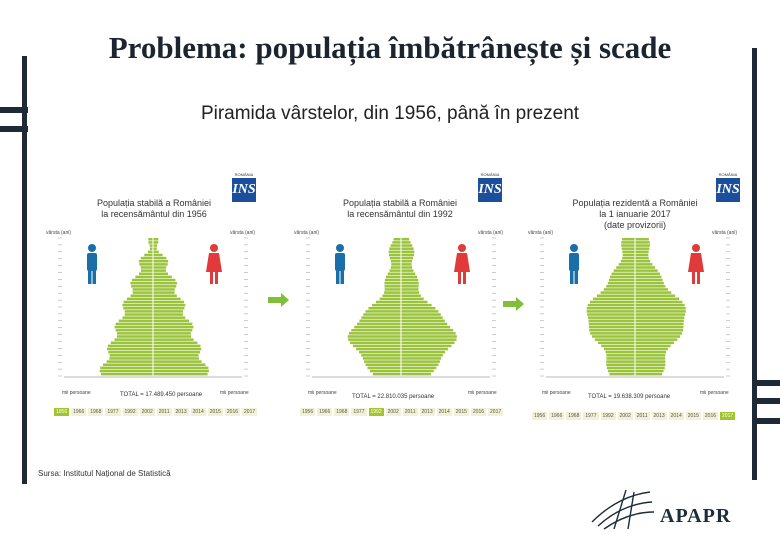 Image resolution: width=780 pixels, height=540 pixels. I want to click on apapr-logo-text: APAPR, so click(696, 516).